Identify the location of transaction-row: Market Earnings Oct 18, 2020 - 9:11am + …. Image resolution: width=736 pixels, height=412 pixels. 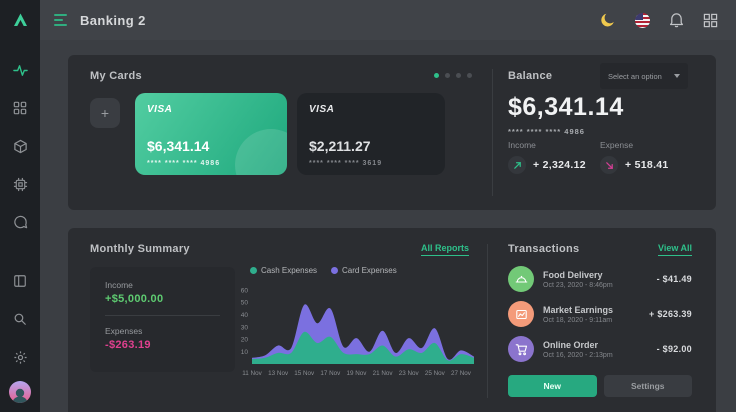
(600, 314).